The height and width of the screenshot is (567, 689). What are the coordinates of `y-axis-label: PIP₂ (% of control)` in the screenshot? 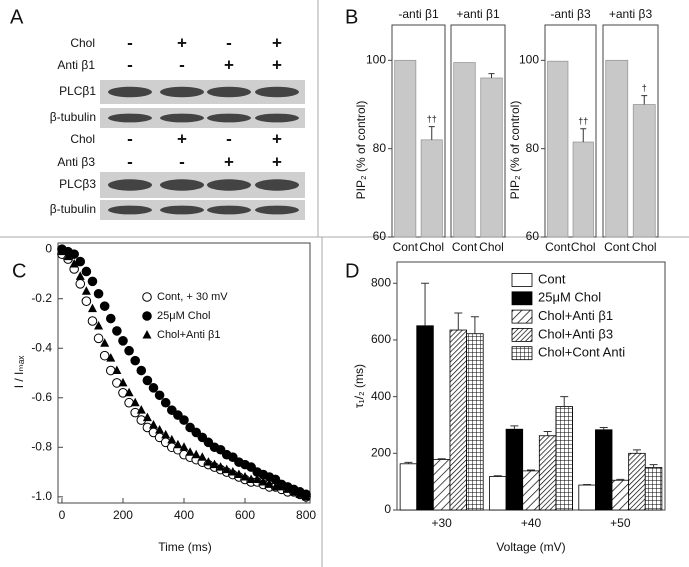 It's located at (361, 150).